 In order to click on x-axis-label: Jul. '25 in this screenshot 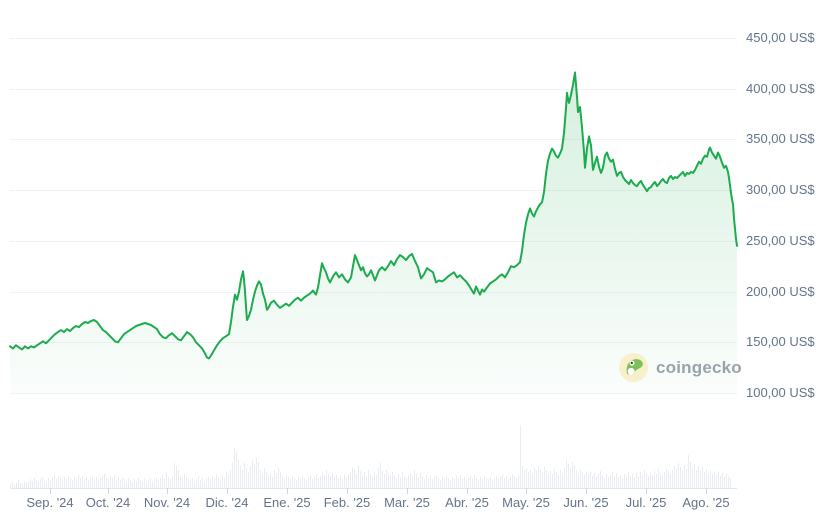, I will do `click(646, 502)`.